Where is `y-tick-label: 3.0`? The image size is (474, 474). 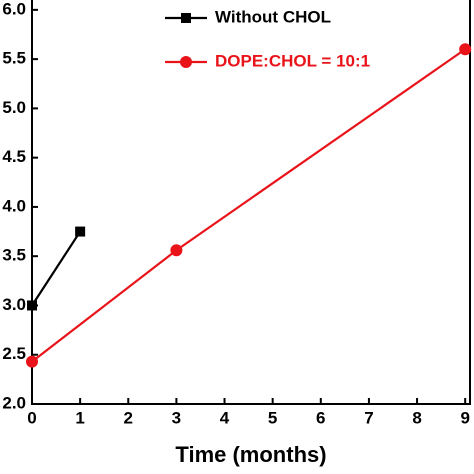 y-tick-label: 3.0 is located at coordinates (14, 304).